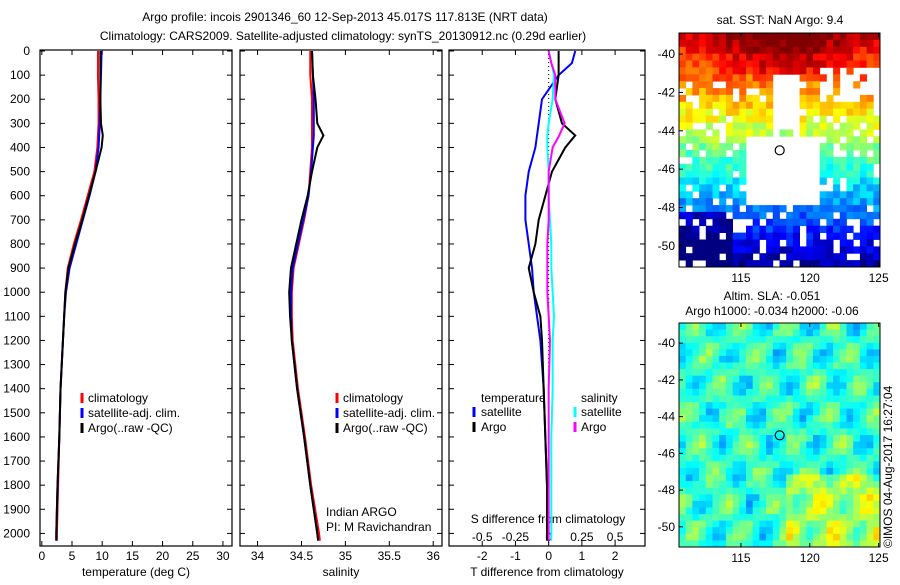 The height and width of the screenshot is (585, 900). What do you see at coordinates (556, 295) in the screenshot?
I see `series-line-salinity-argo` at bounding box center [556, 295].